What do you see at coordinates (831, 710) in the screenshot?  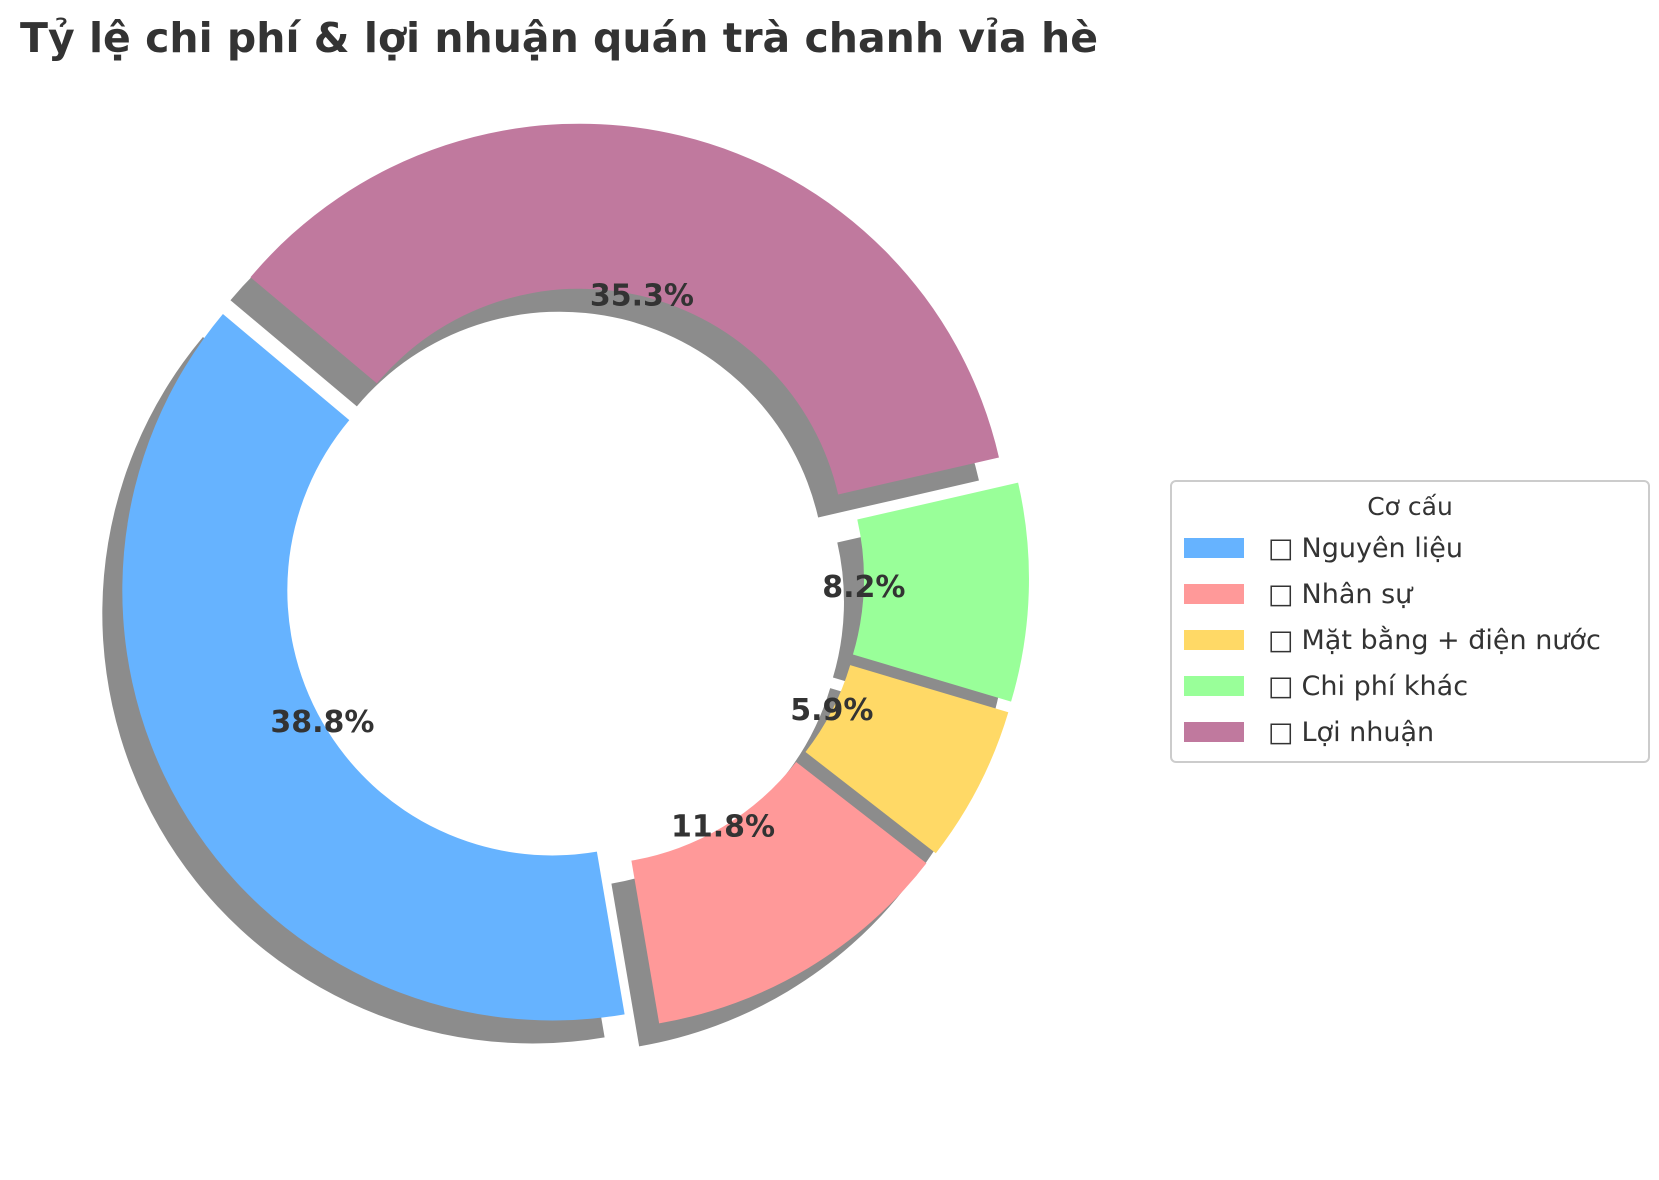 I see `pct-label-mat-bang-dien-nuoc: 5.9%` at bounding box center [831, 710].